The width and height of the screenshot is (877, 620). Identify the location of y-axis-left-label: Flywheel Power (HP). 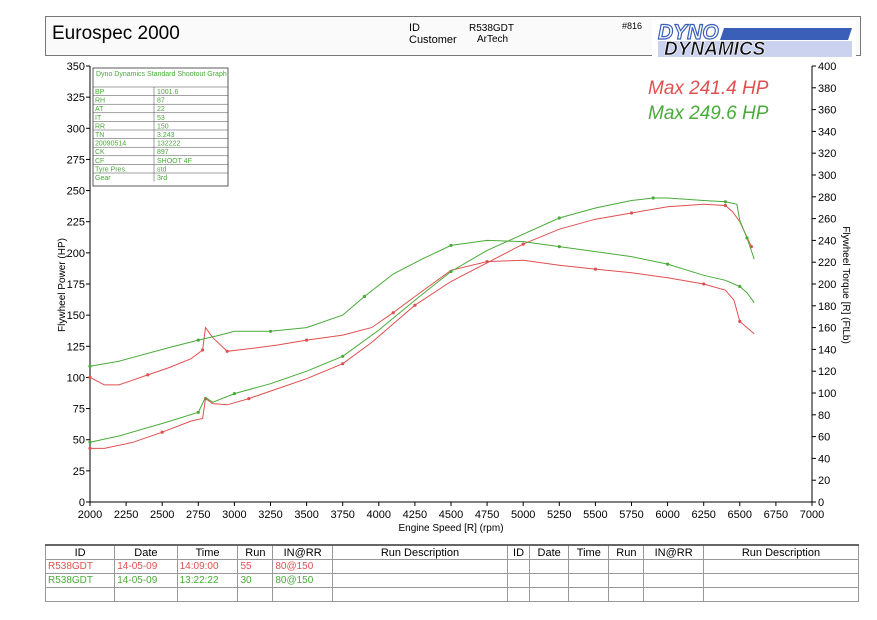
(62, 285).